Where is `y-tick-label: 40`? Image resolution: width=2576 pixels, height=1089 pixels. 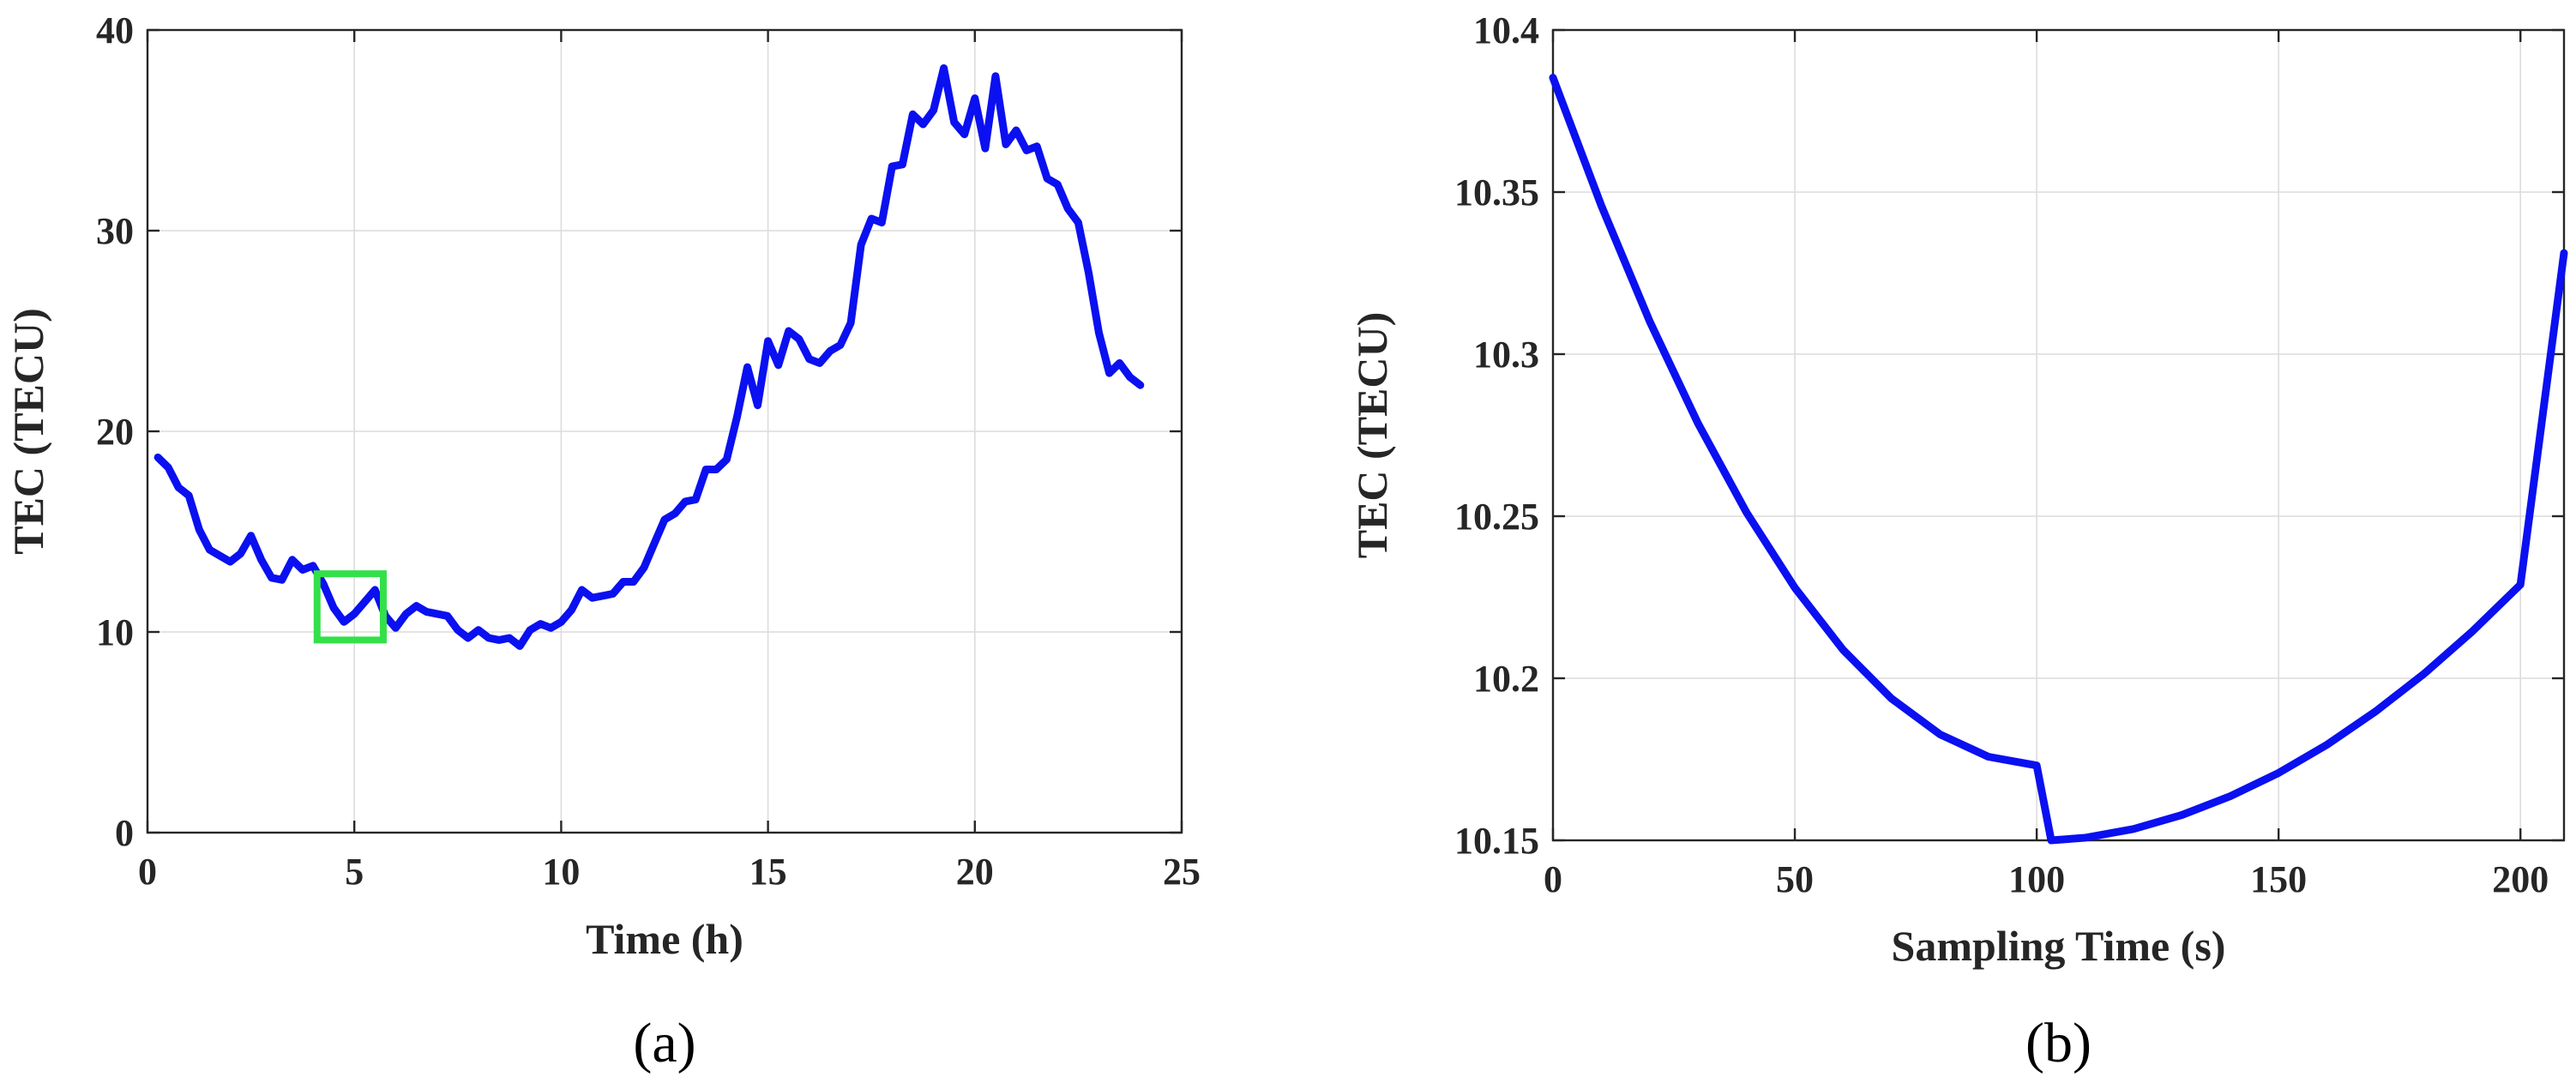
y-tick-label: 40 is located at coordinates (115, 30).